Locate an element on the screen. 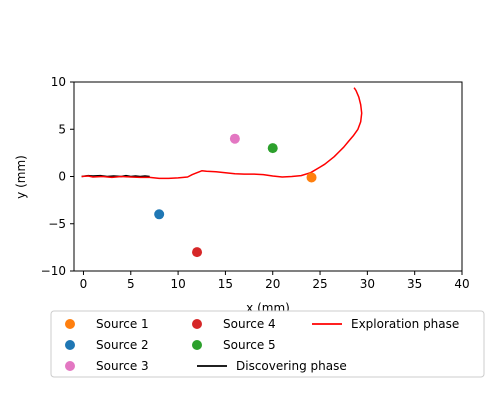 The width and height of the screenshot is (500, 400). y-tick-label: −5 is located at coordinates (57, 224).